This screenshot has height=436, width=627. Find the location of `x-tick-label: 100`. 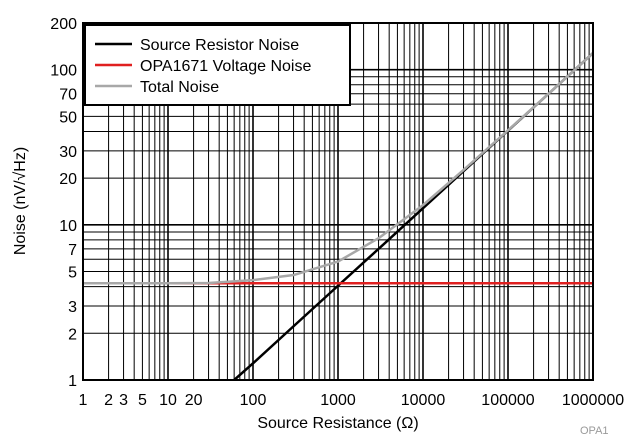

x-tick-label: 100 is located at coordinates (253, 400).